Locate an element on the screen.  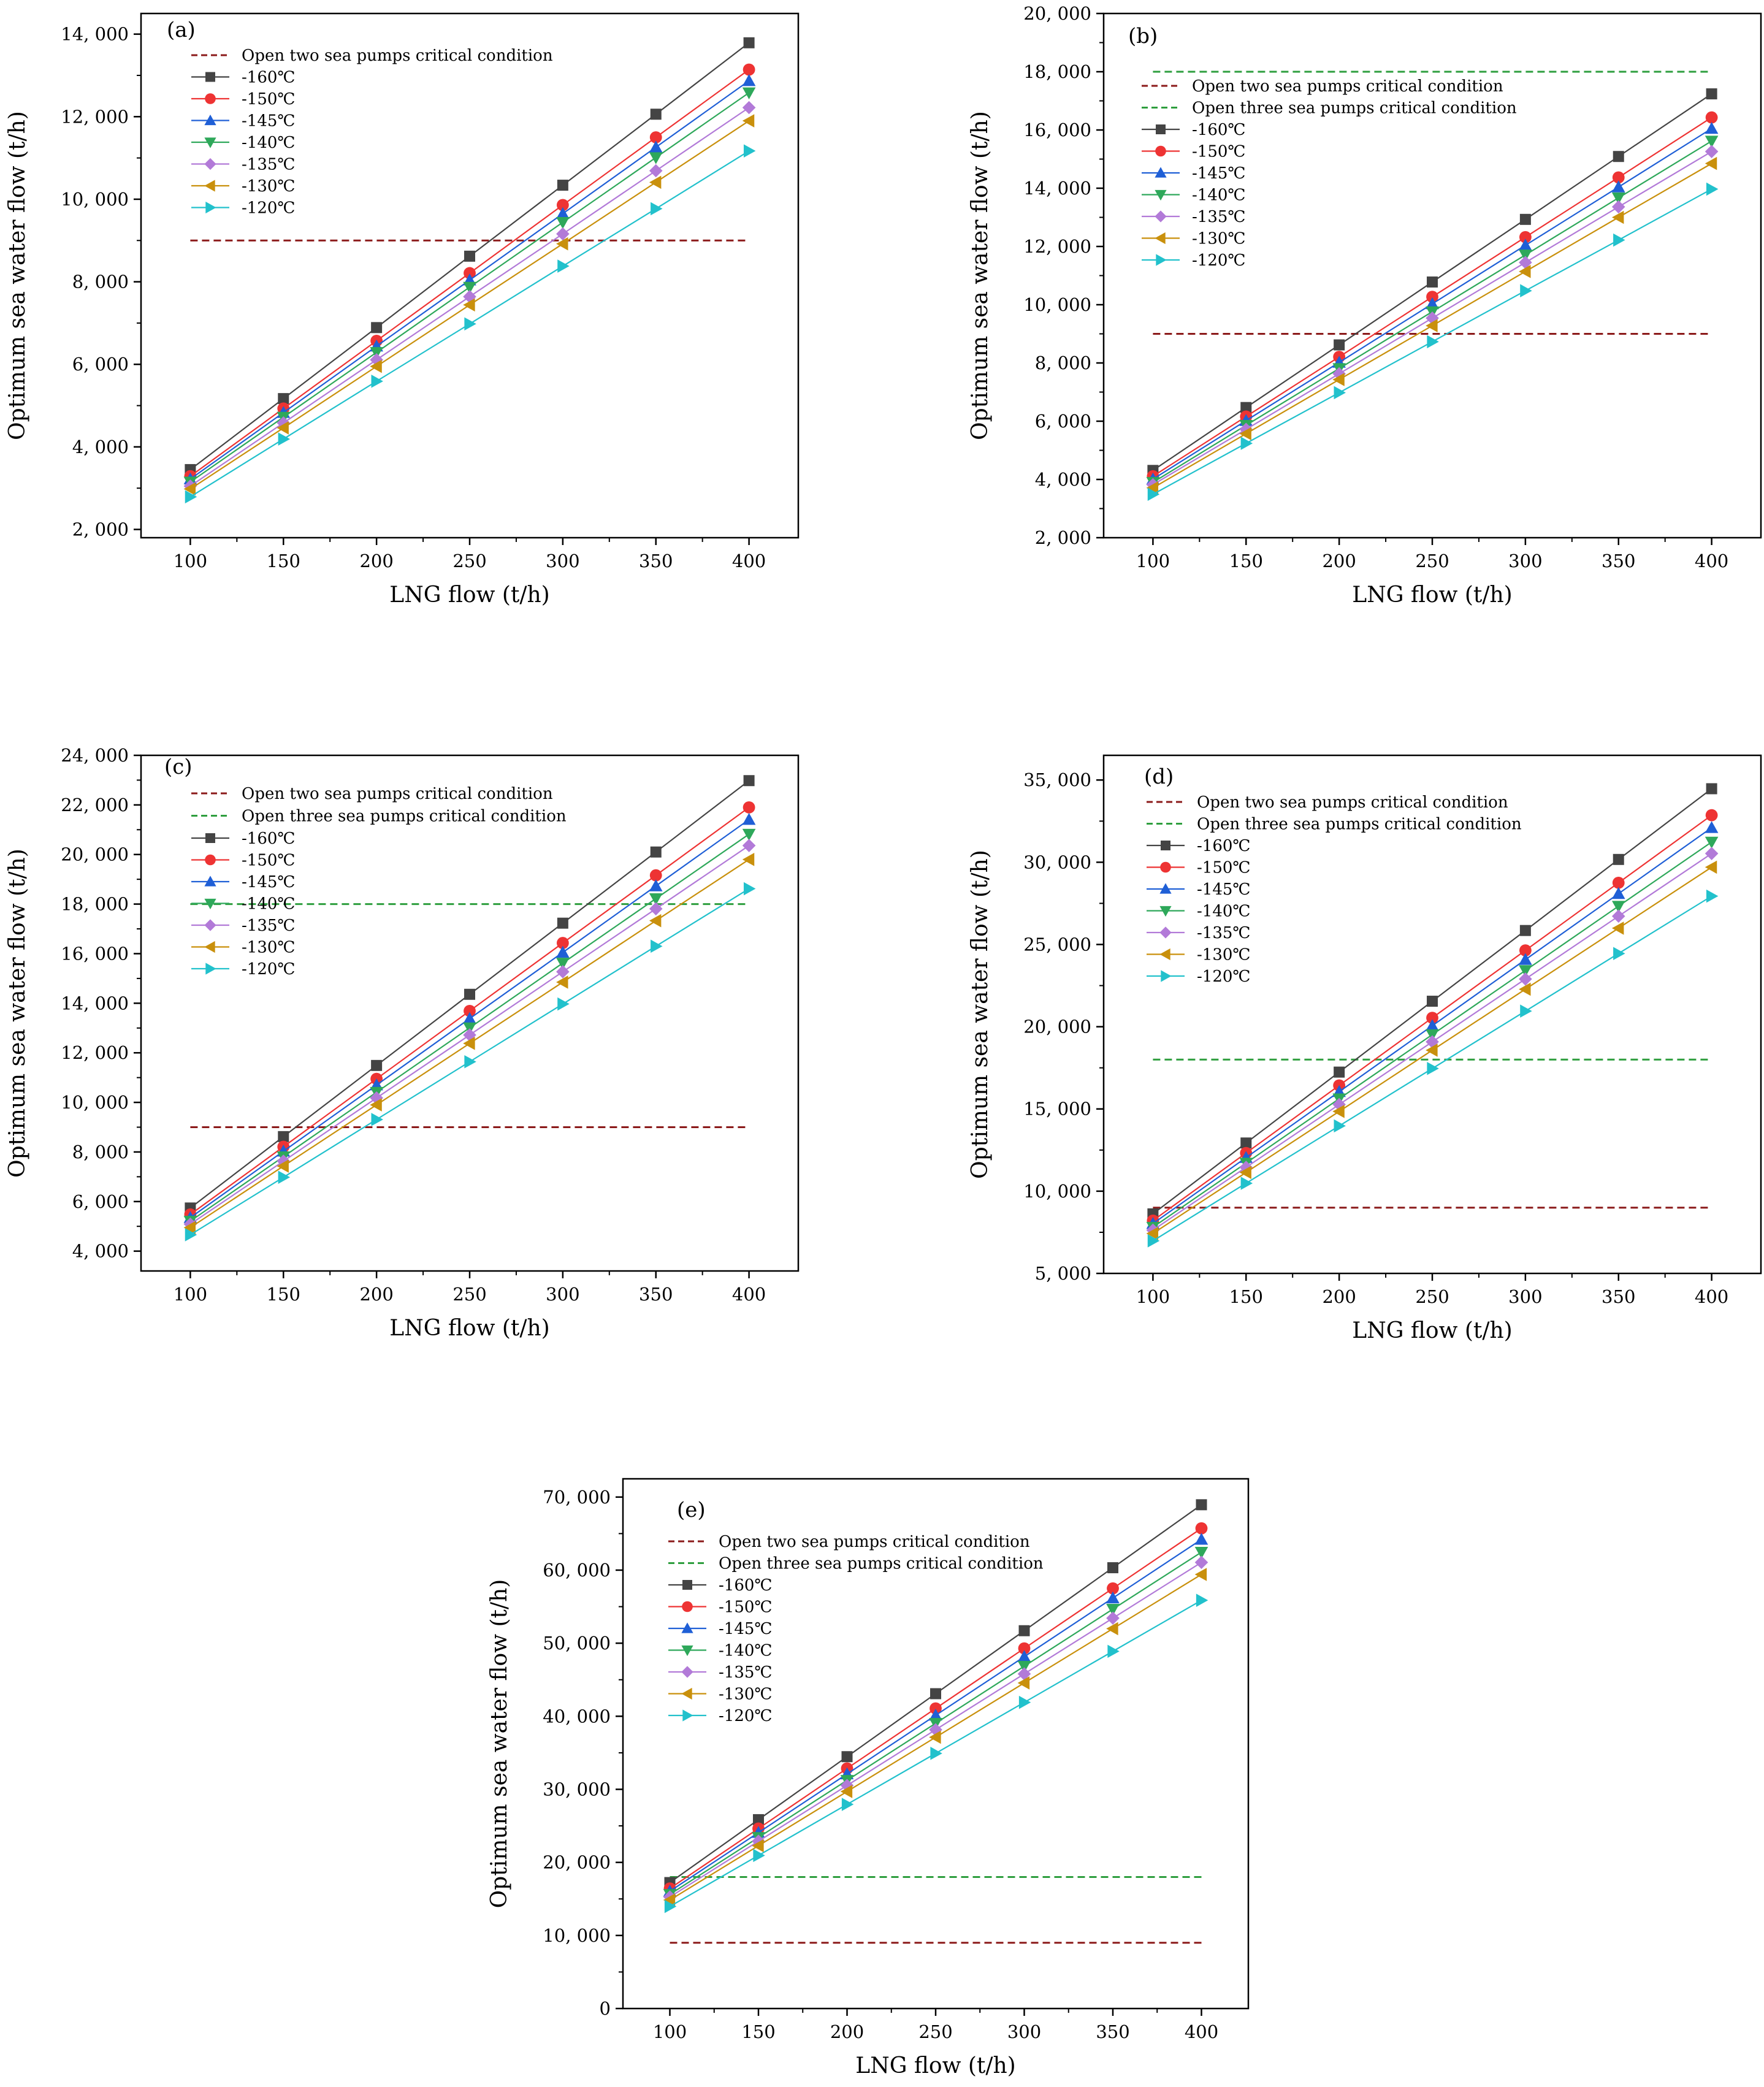
x-tick-label: 400 is located at coordinates (1711, 1296).